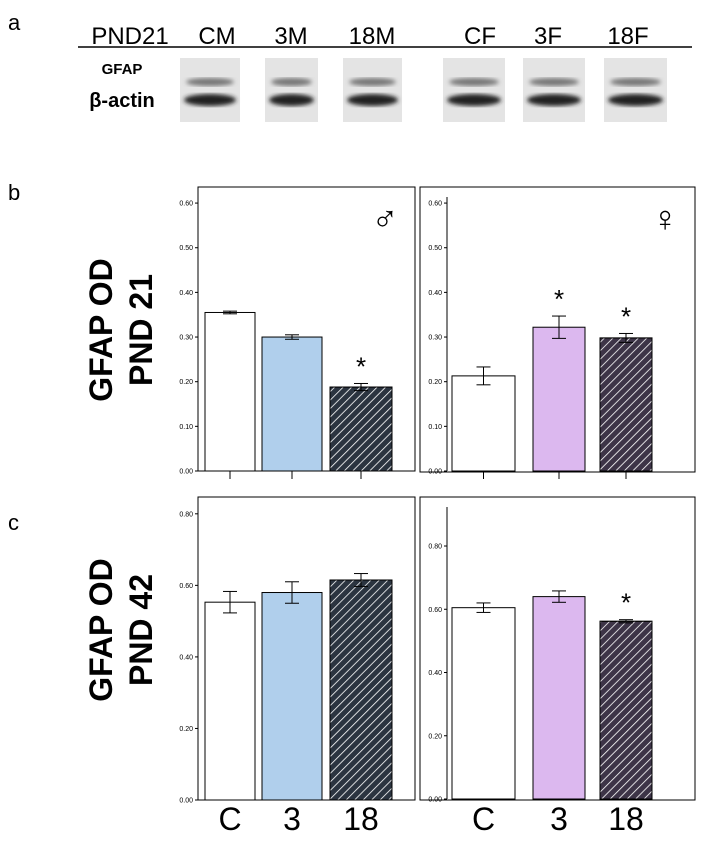 The height and width of the screenshot is (852, 705). I want to click on panel-letter: c, so click(13, 522).